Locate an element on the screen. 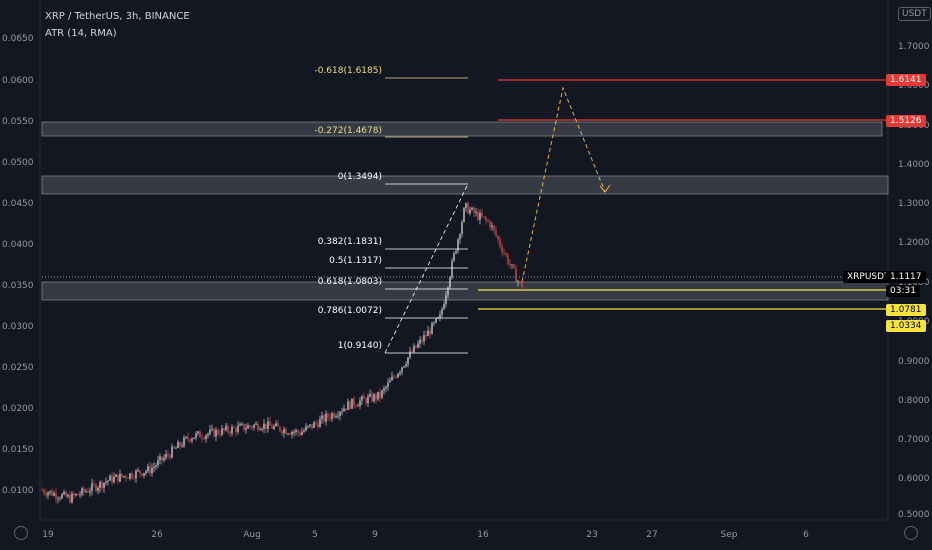 The image size is (932, 550). fib-level-label: 0.5(1.1317) is located at coordinates (355, 261).